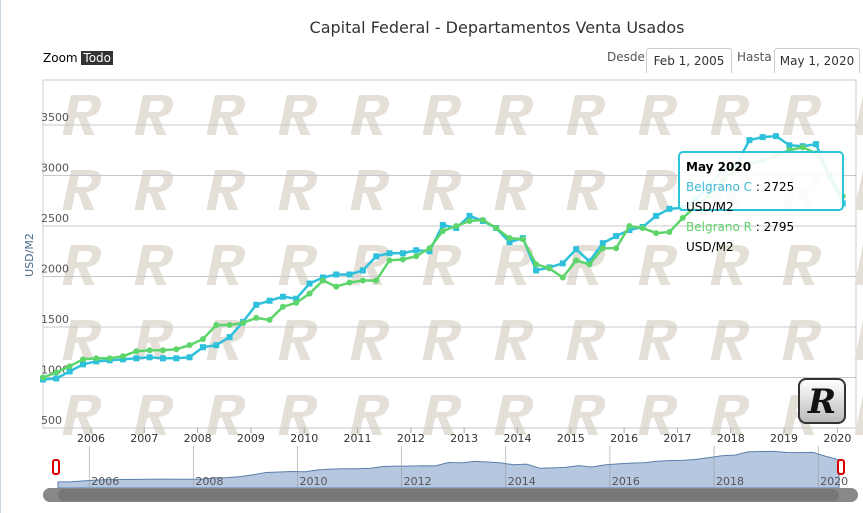  I want to click on x-tick-label: 2007, so click(144, 438).